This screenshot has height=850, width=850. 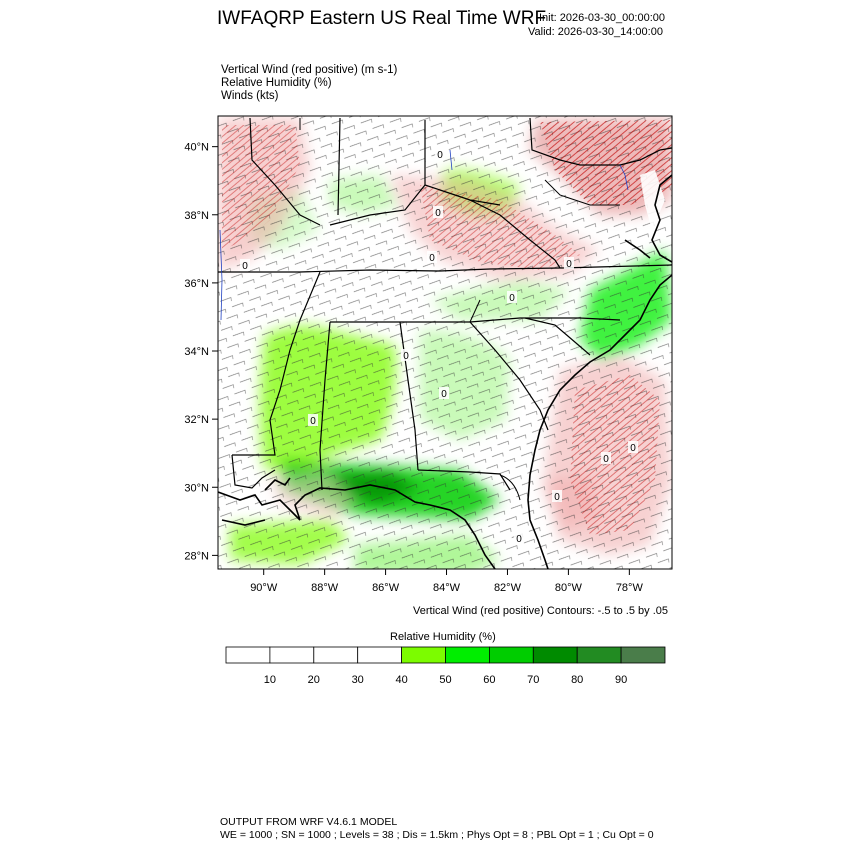 I want to click on init-time: Init: 2026-03-30_00:00:00, so click(x=602, y=18).